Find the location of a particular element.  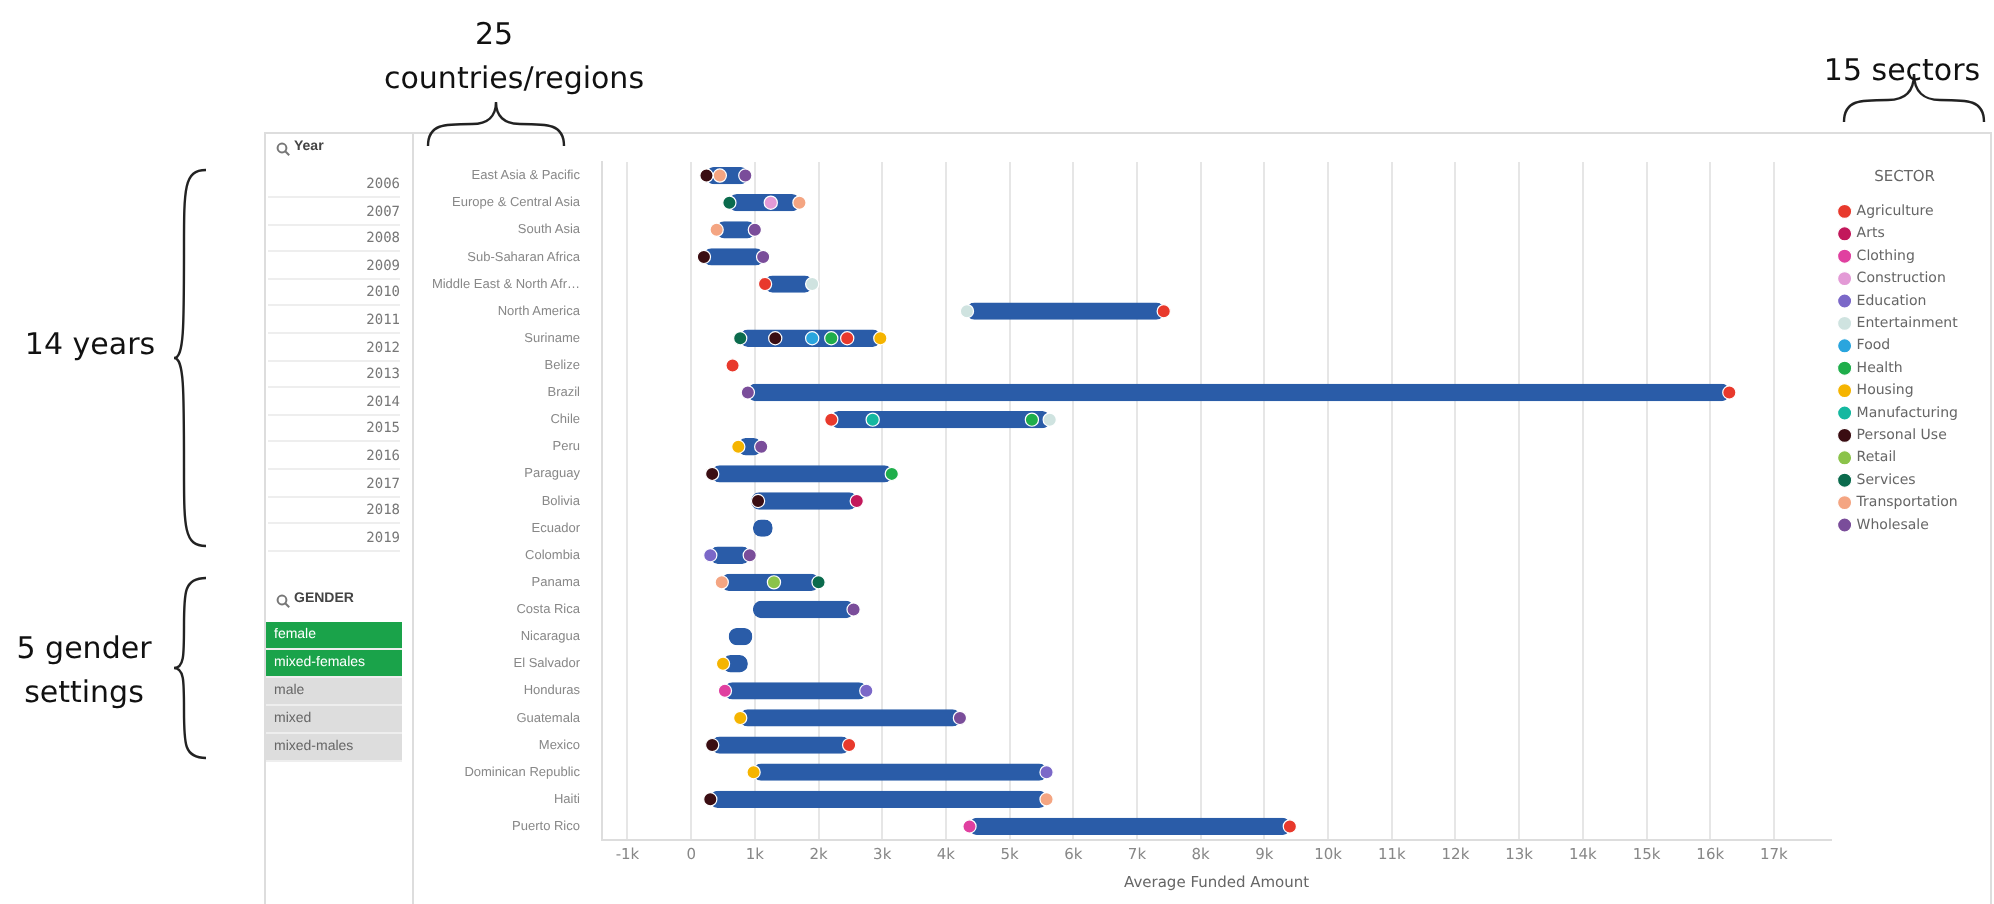

text: 5 gender settings is located at coordinates (84, 671).